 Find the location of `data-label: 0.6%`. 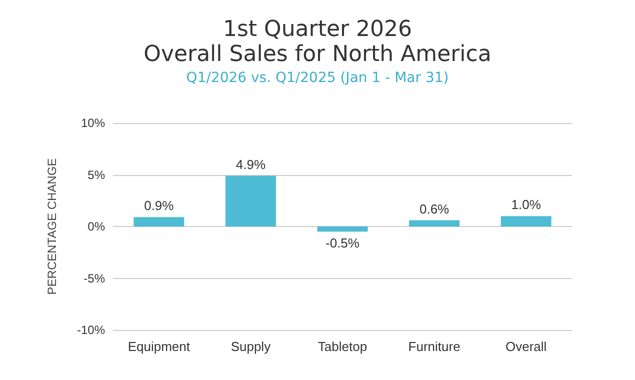

data-label: 0.6% is located at coordinates (434, 208).